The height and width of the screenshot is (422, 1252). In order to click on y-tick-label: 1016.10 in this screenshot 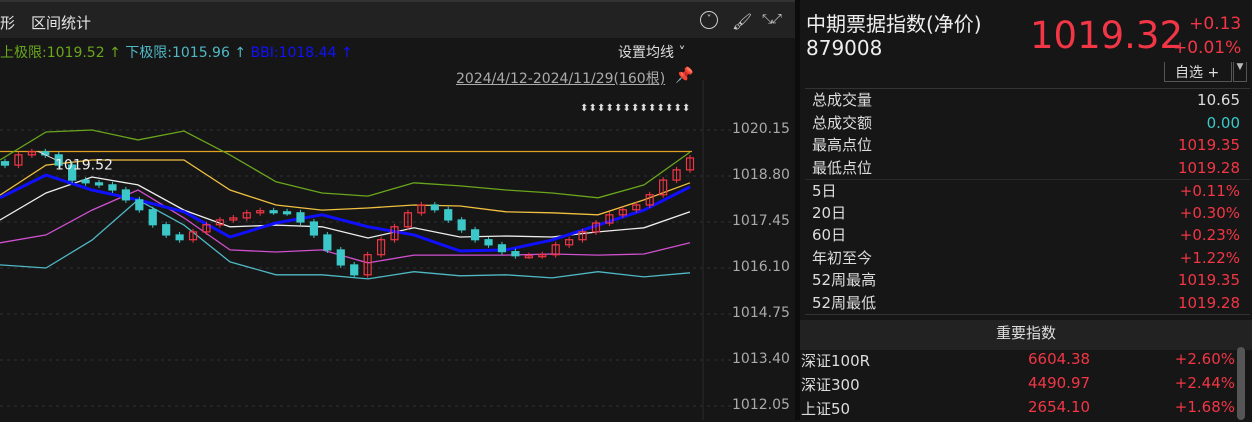, I will do `click(761, 267)`.